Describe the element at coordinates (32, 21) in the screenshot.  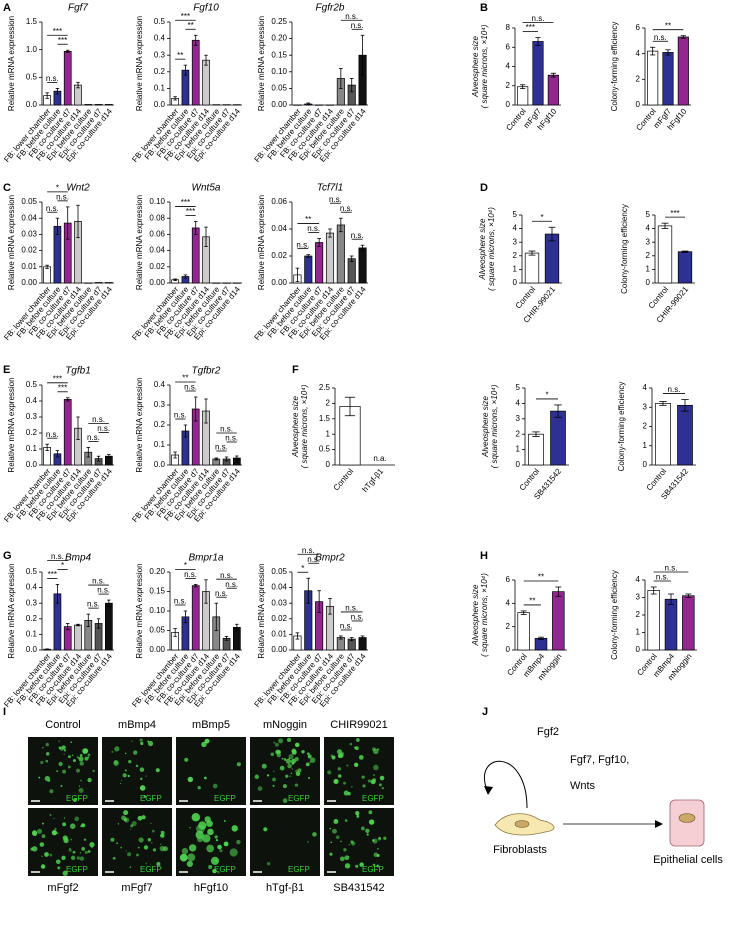
I see `y-tick-label: 1.5` at that location.